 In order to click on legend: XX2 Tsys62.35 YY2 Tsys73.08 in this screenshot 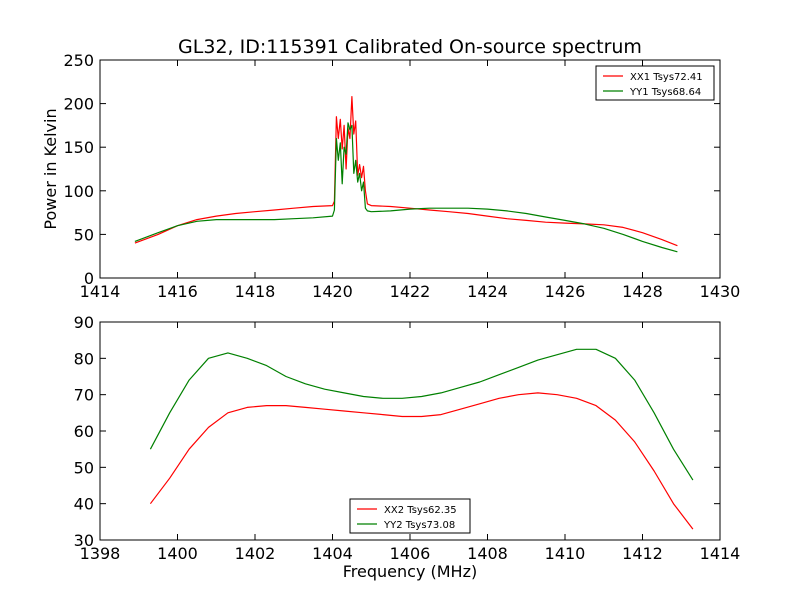, I will do `click(410, 516)`.